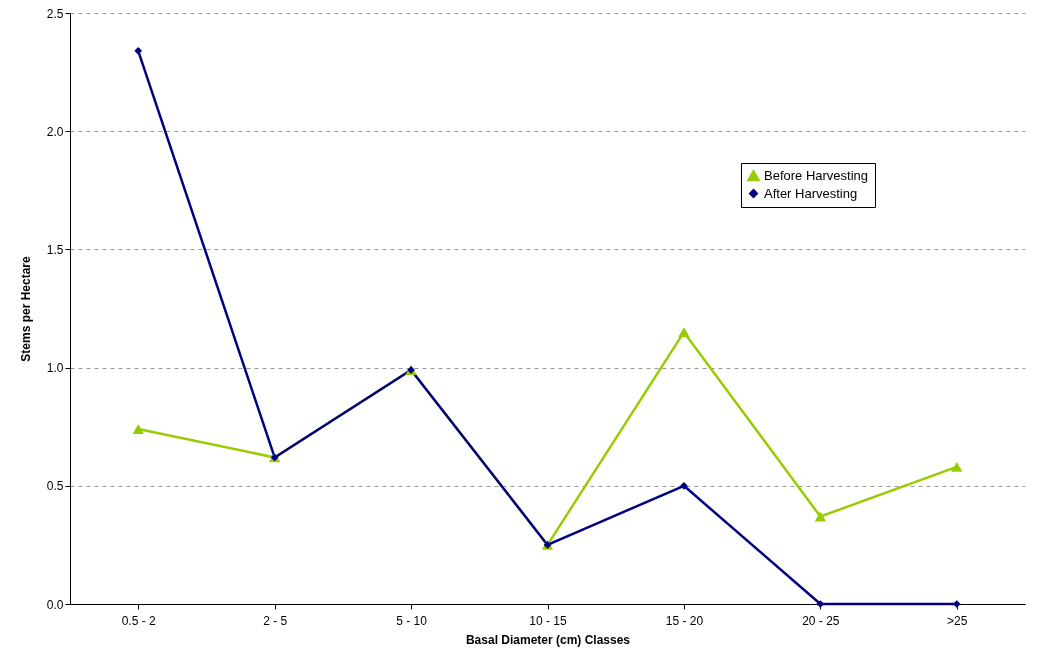 The image size is (1038, 666). I want to click on x-tick-label: 0.5 - 2, so click(139, 620).